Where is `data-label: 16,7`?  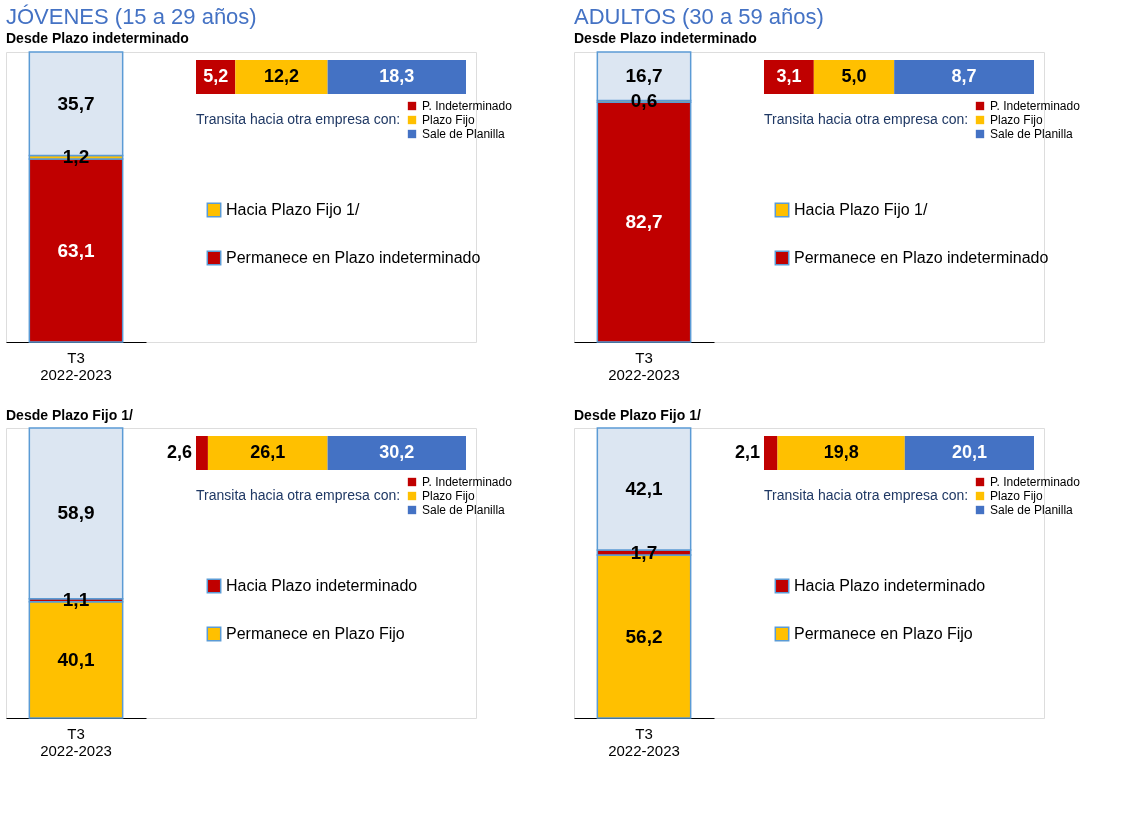 data-label: 16,7 is located at coordinates (644, 76).